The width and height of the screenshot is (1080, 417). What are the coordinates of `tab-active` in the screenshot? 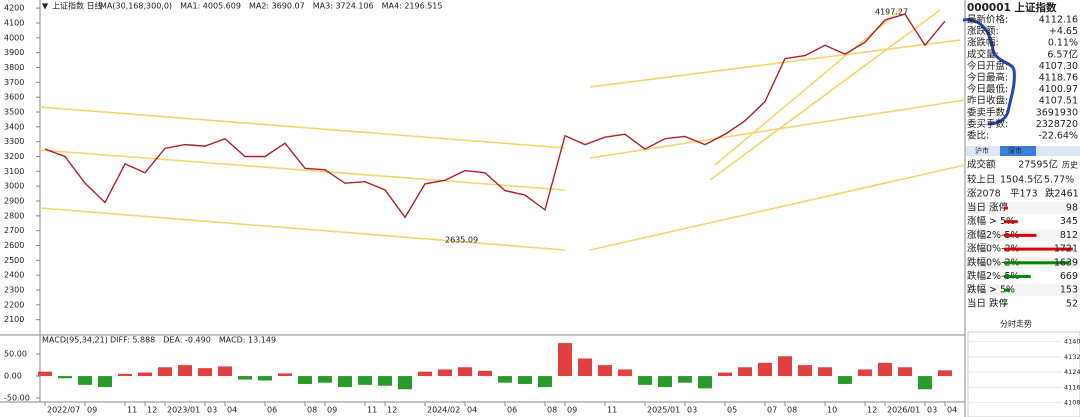 It's located at (1018, 151).